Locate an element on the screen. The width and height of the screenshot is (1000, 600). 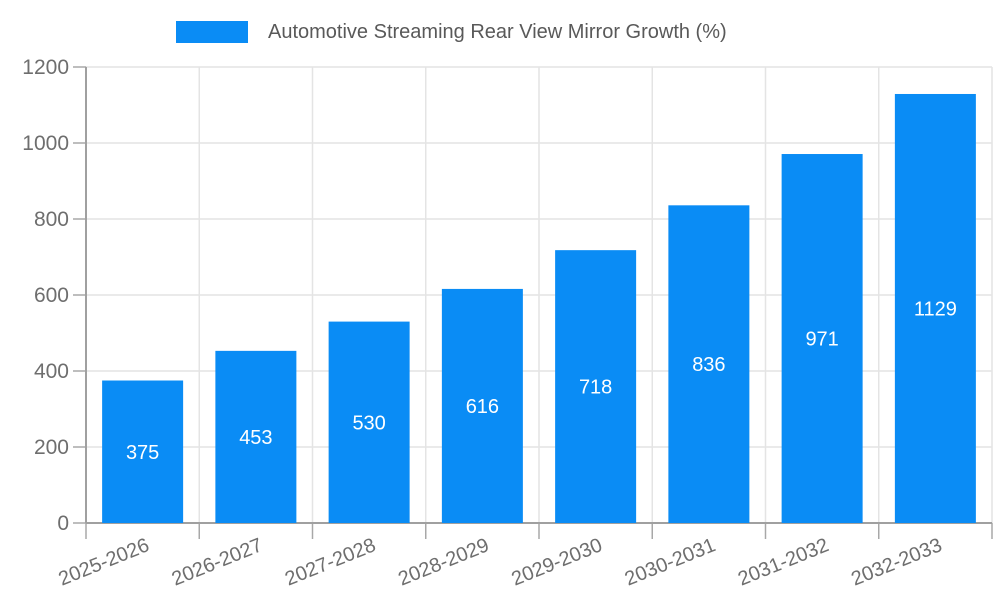
y-tick-label: 200 is located at coordinates (51, 447).